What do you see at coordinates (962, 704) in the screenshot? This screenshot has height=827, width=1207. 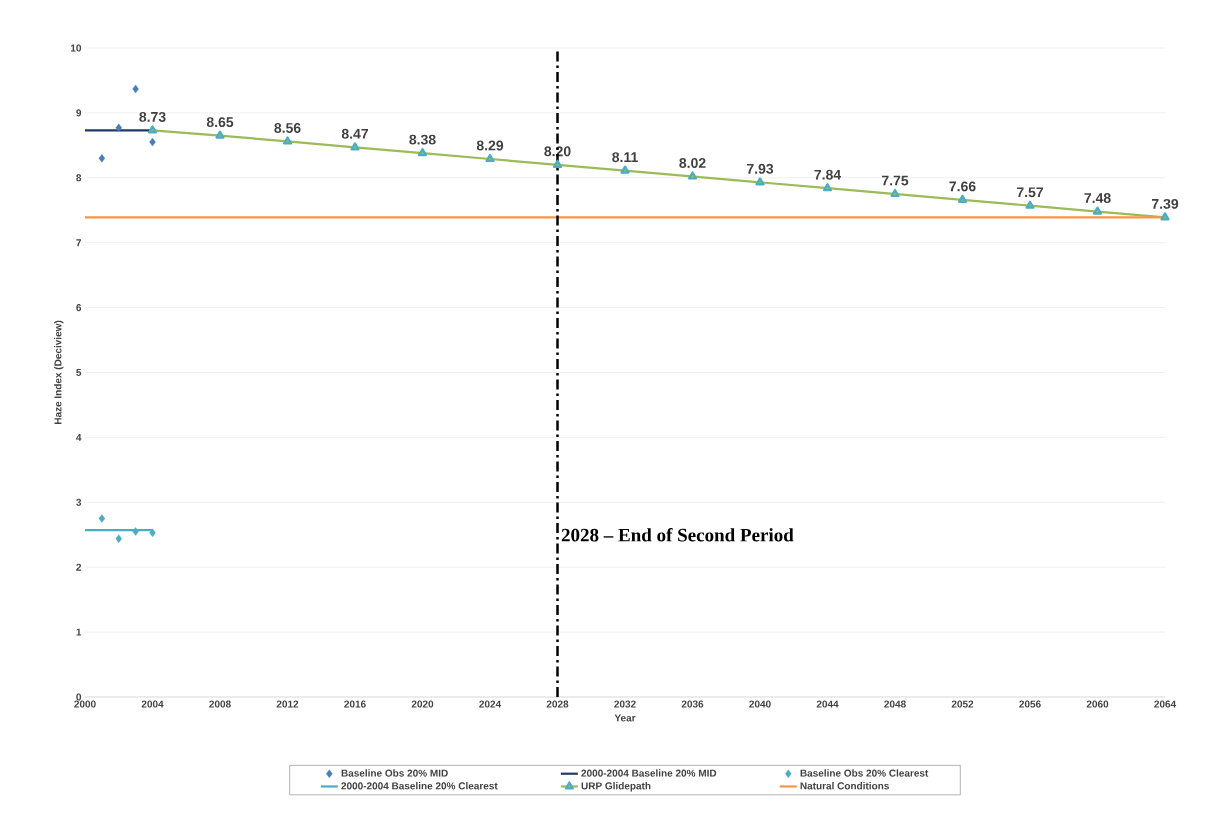 I see `x-tick-label: 2052` at bounding box center [962, 704].